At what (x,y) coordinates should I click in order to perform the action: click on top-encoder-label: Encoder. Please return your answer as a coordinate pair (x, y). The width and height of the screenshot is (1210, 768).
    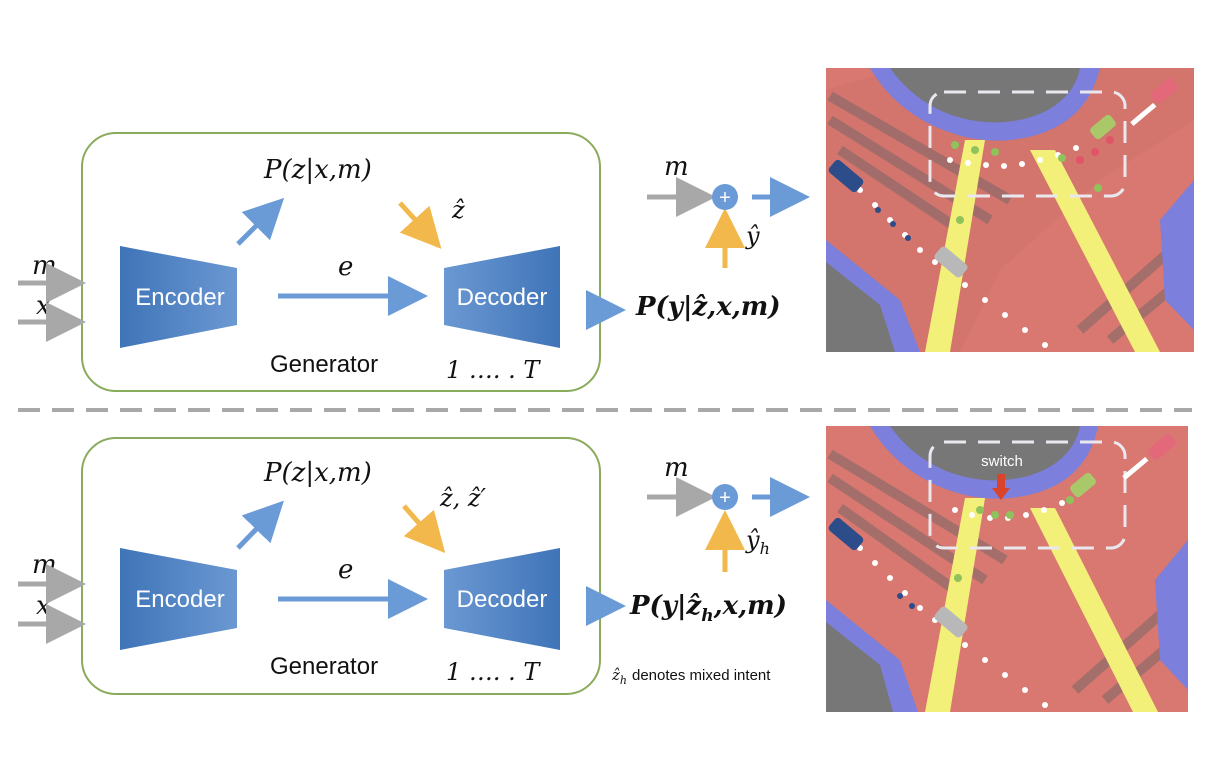
    Looking at the image, I should click on (179, 297).